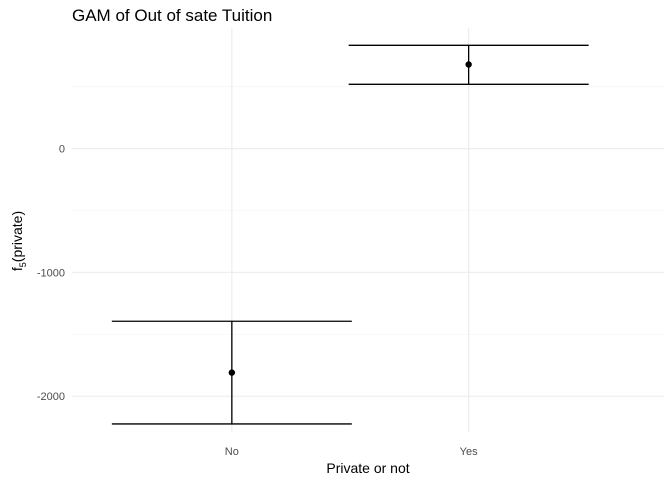  Describe the element at coordinates (469, 452) in the screenshot. I see `x-tick-label: Yes` at that location.